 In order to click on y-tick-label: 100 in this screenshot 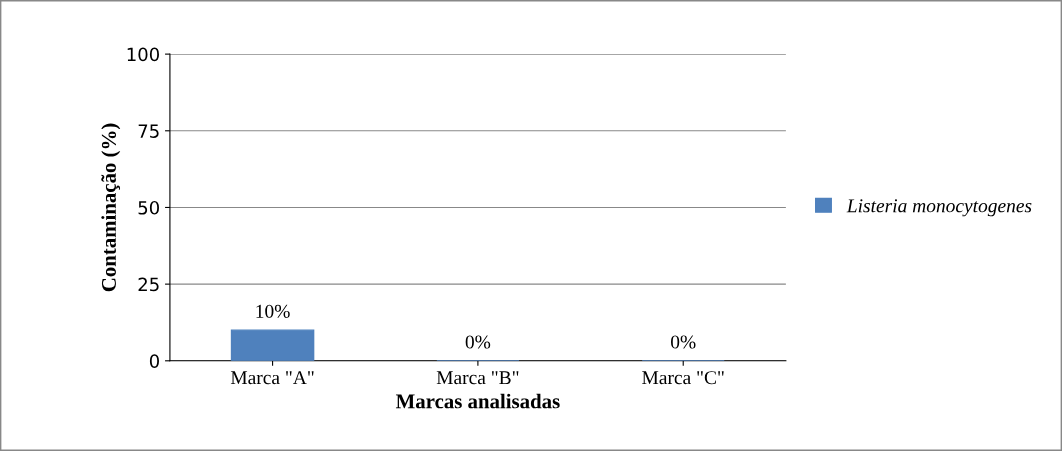, I will do `click(143, 54)`.